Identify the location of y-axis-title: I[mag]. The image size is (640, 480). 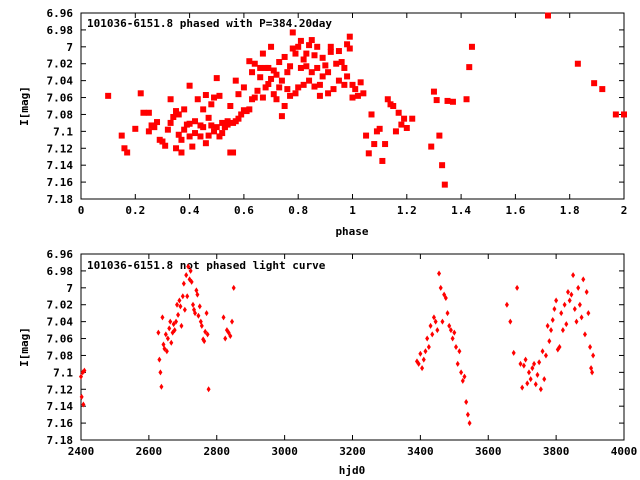
(24, 347).